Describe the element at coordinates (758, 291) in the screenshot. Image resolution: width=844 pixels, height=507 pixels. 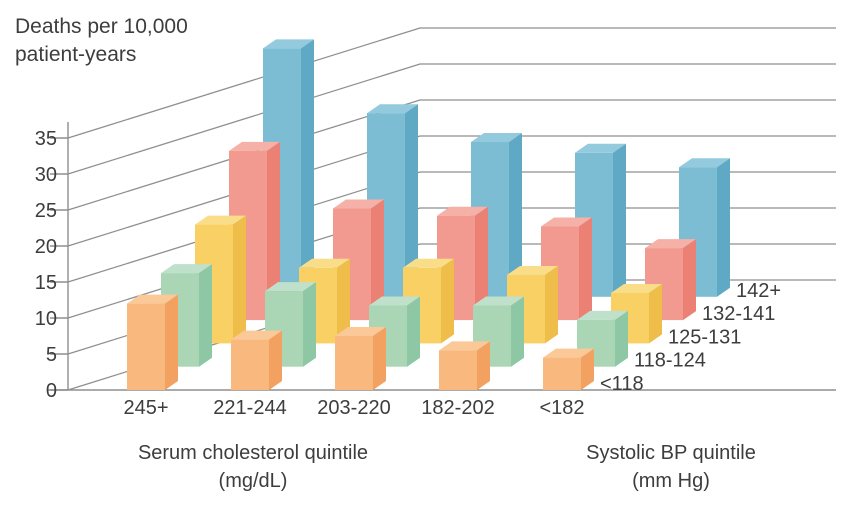
I see `bp-label-4: 142+` at that location.